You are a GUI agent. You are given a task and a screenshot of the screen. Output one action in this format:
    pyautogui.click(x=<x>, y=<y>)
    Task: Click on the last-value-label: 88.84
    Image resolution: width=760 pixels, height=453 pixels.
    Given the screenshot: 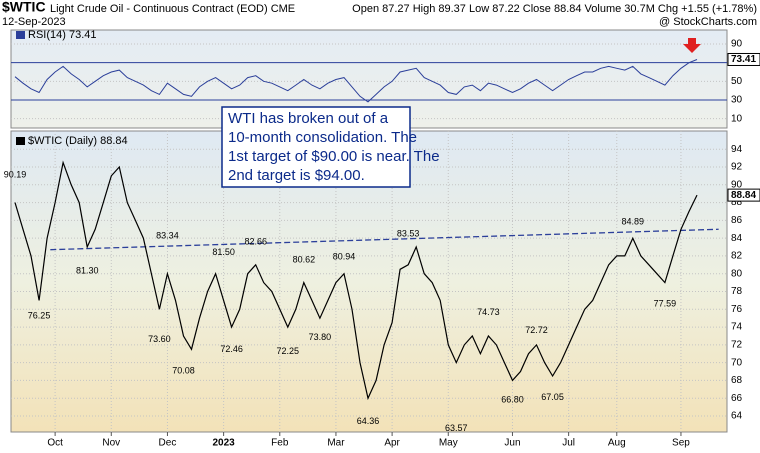 What is the action you would take?
    pyautogui.click(x=743, y=195)
    